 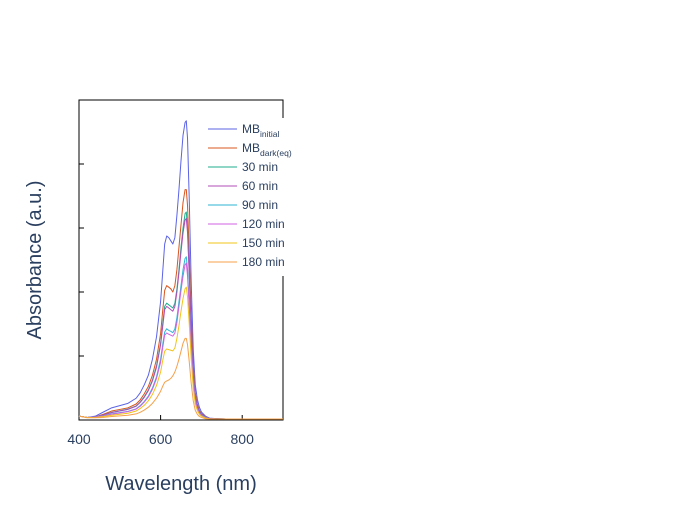 I want to click on legend-background, so click(x=244, y=197).